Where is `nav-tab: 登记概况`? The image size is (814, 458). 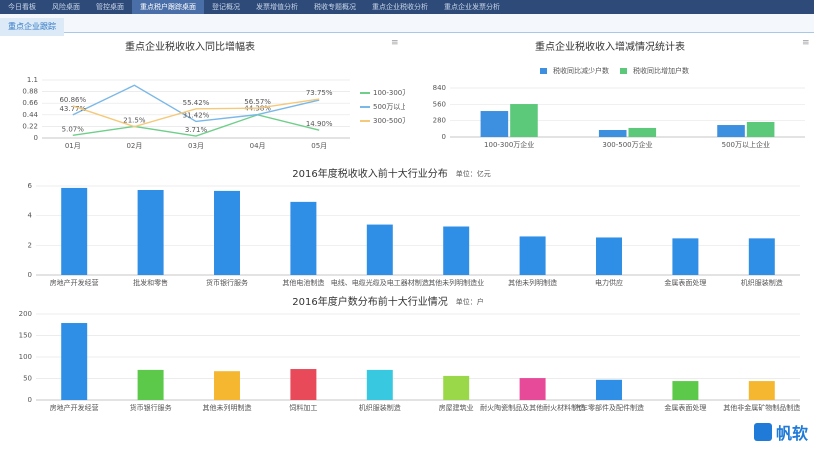 nav-tab: 登记概况 is located at coordinates (226, 7).